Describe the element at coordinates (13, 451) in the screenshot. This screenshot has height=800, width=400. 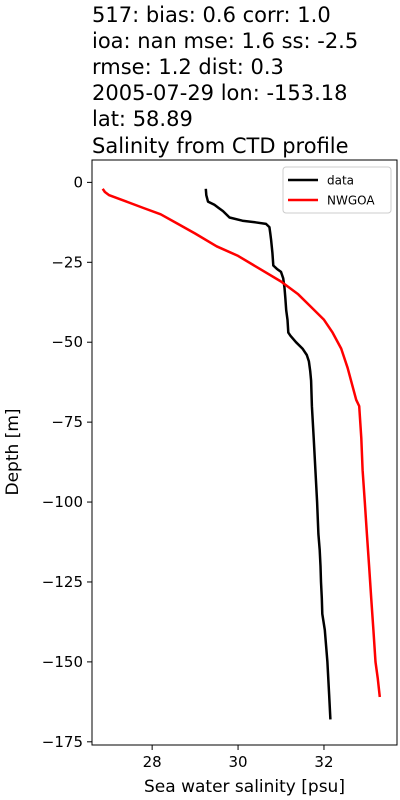
I see `y-axis-label: Depth [m]` at that location.